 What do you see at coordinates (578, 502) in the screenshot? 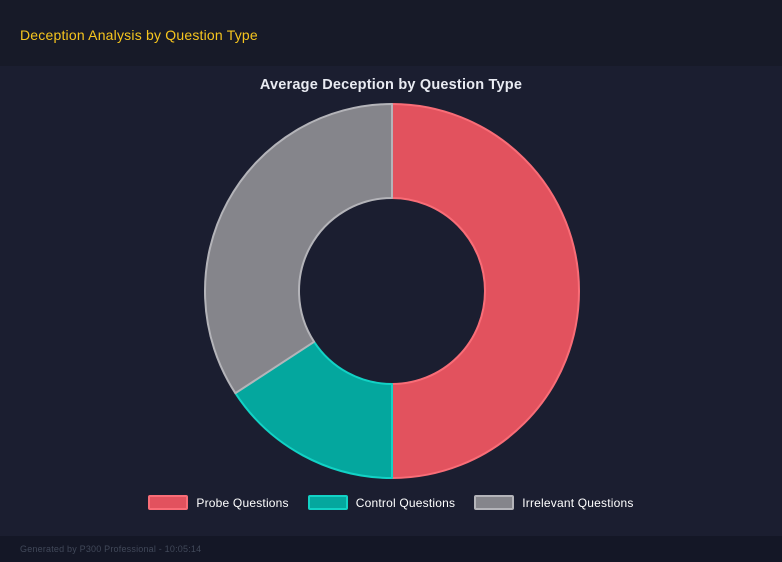
I see `legend-label: Irrelevant Questions` at bounding box center [578, 502].